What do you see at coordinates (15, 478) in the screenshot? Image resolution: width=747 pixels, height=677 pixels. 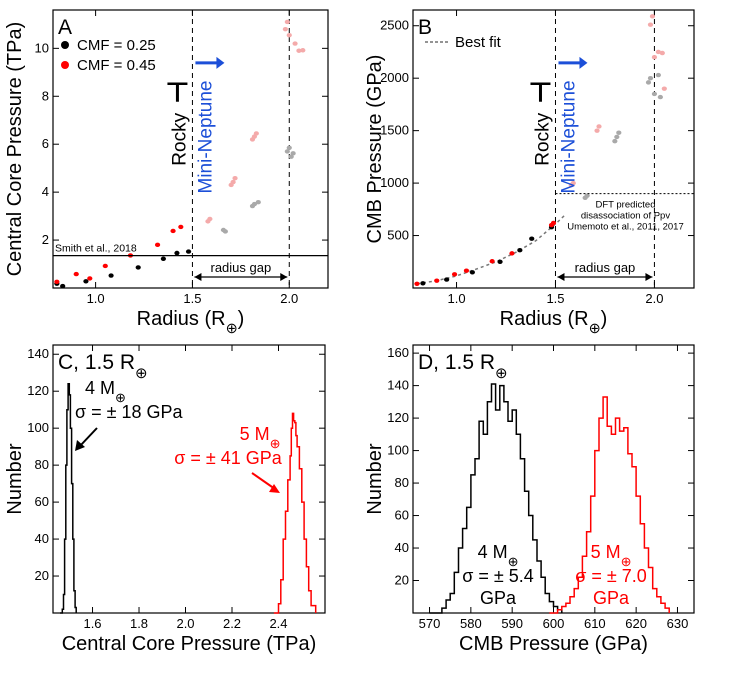 I see `y-axis-label: Number` at bounding box center [15, 478].